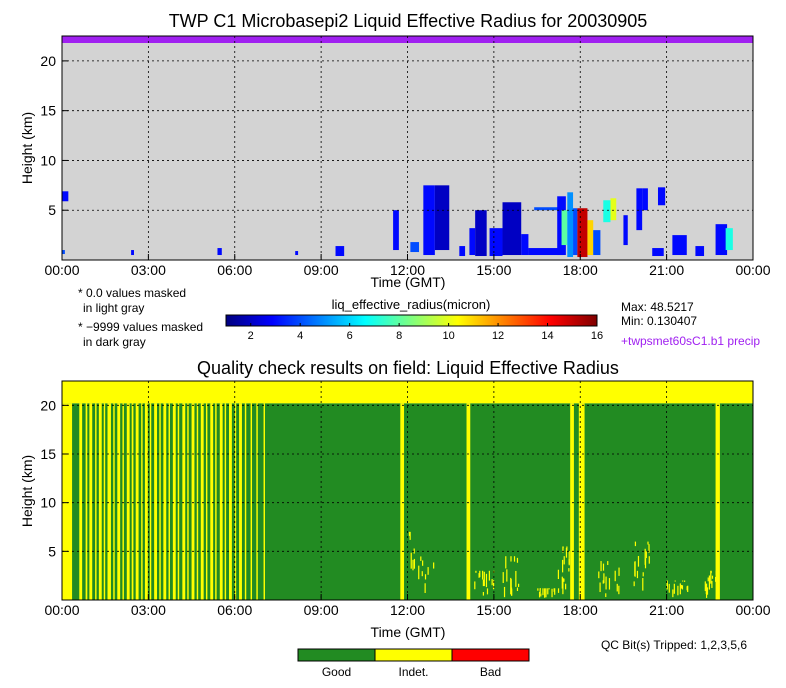 The height and width of the screenshot is (688, 786). What do you see at coordinates (48, 454) in the screenshot?
I see `bottom-ytick-label-2: 15` at bounding box center [48, 454].